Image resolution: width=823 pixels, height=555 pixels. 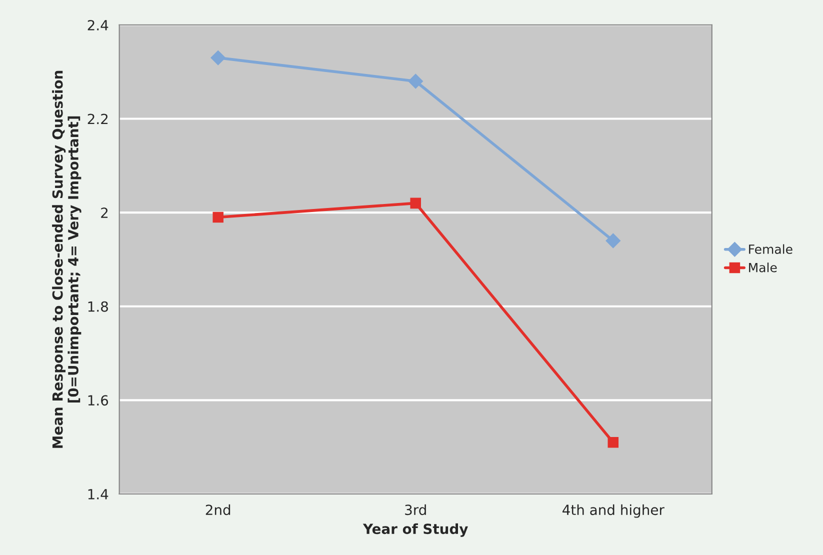 What do you see at coordinates (218, 510) in the screenshot?
I see `x-tick-label: 2nd` at bounding box center [218, 510].